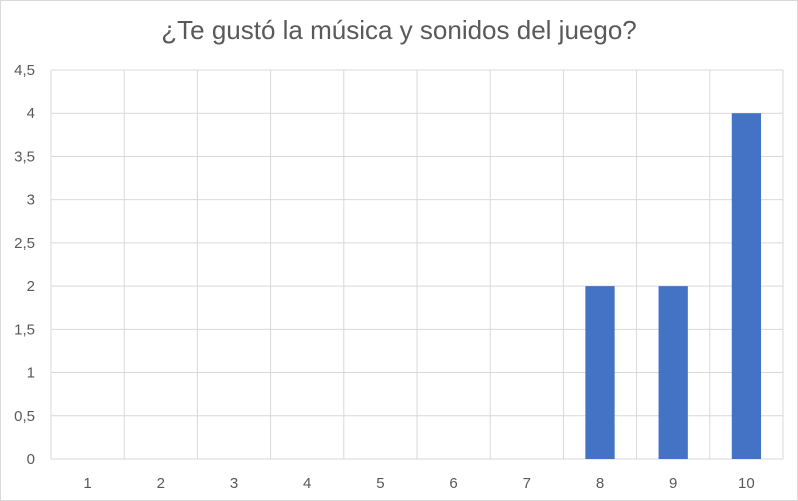 Image resolution: width=798 pixels, height=501 pixels. Describe the element at coordinates (24, 156) in the screenshot. I see `y-tick-label: 3,5` at that location.